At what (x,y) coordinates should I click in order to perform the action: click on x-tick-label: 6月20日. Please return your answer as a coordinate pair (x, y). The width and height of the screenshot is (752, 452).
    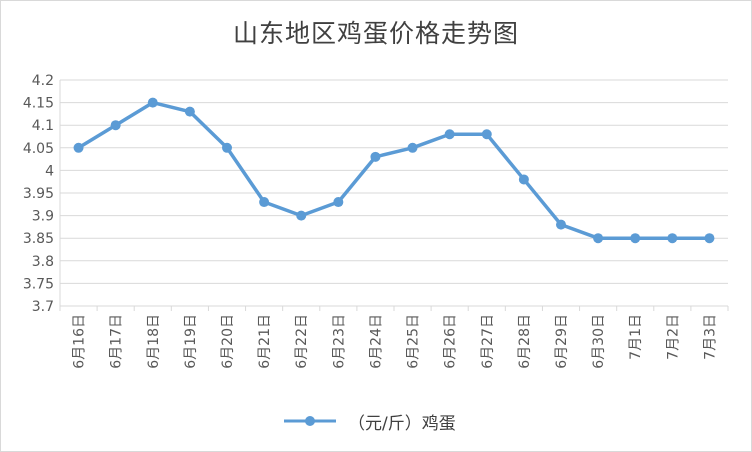
    Looking at the image, I should click on (228, 341).